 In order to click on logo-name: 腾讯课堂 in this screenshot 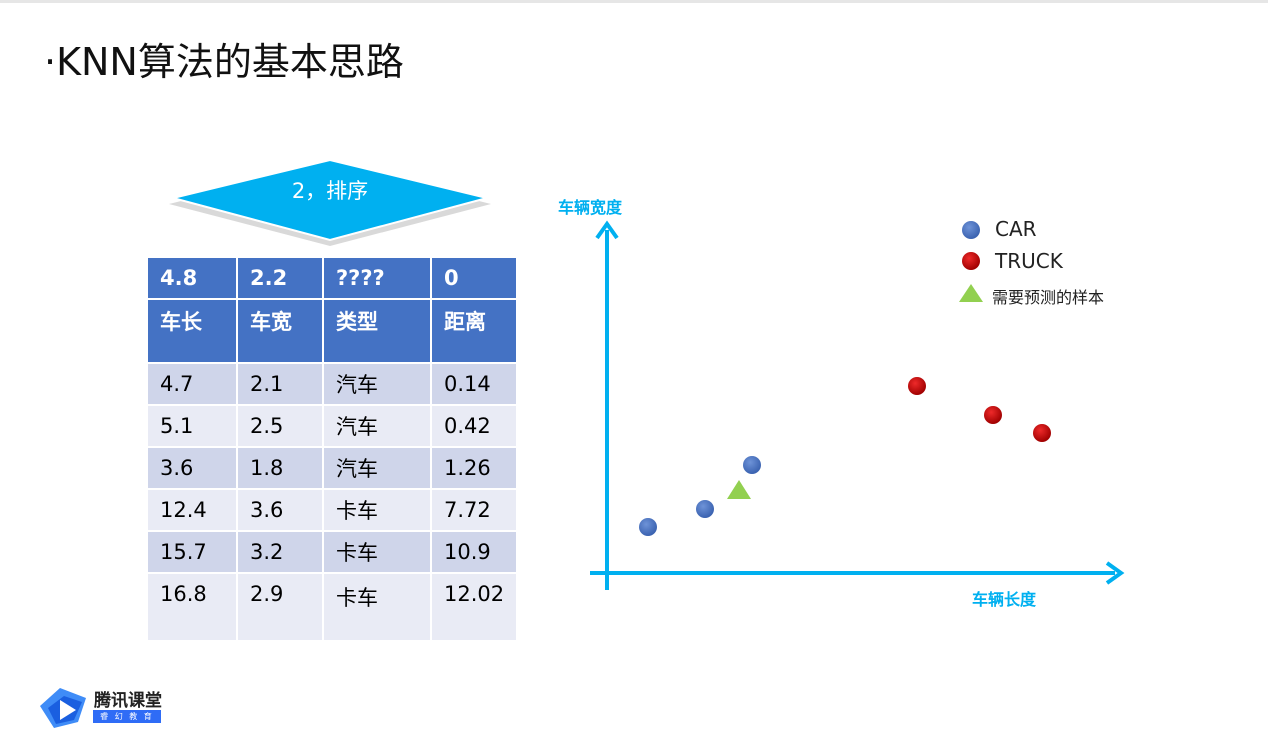, I will do `click(128, 701)`.